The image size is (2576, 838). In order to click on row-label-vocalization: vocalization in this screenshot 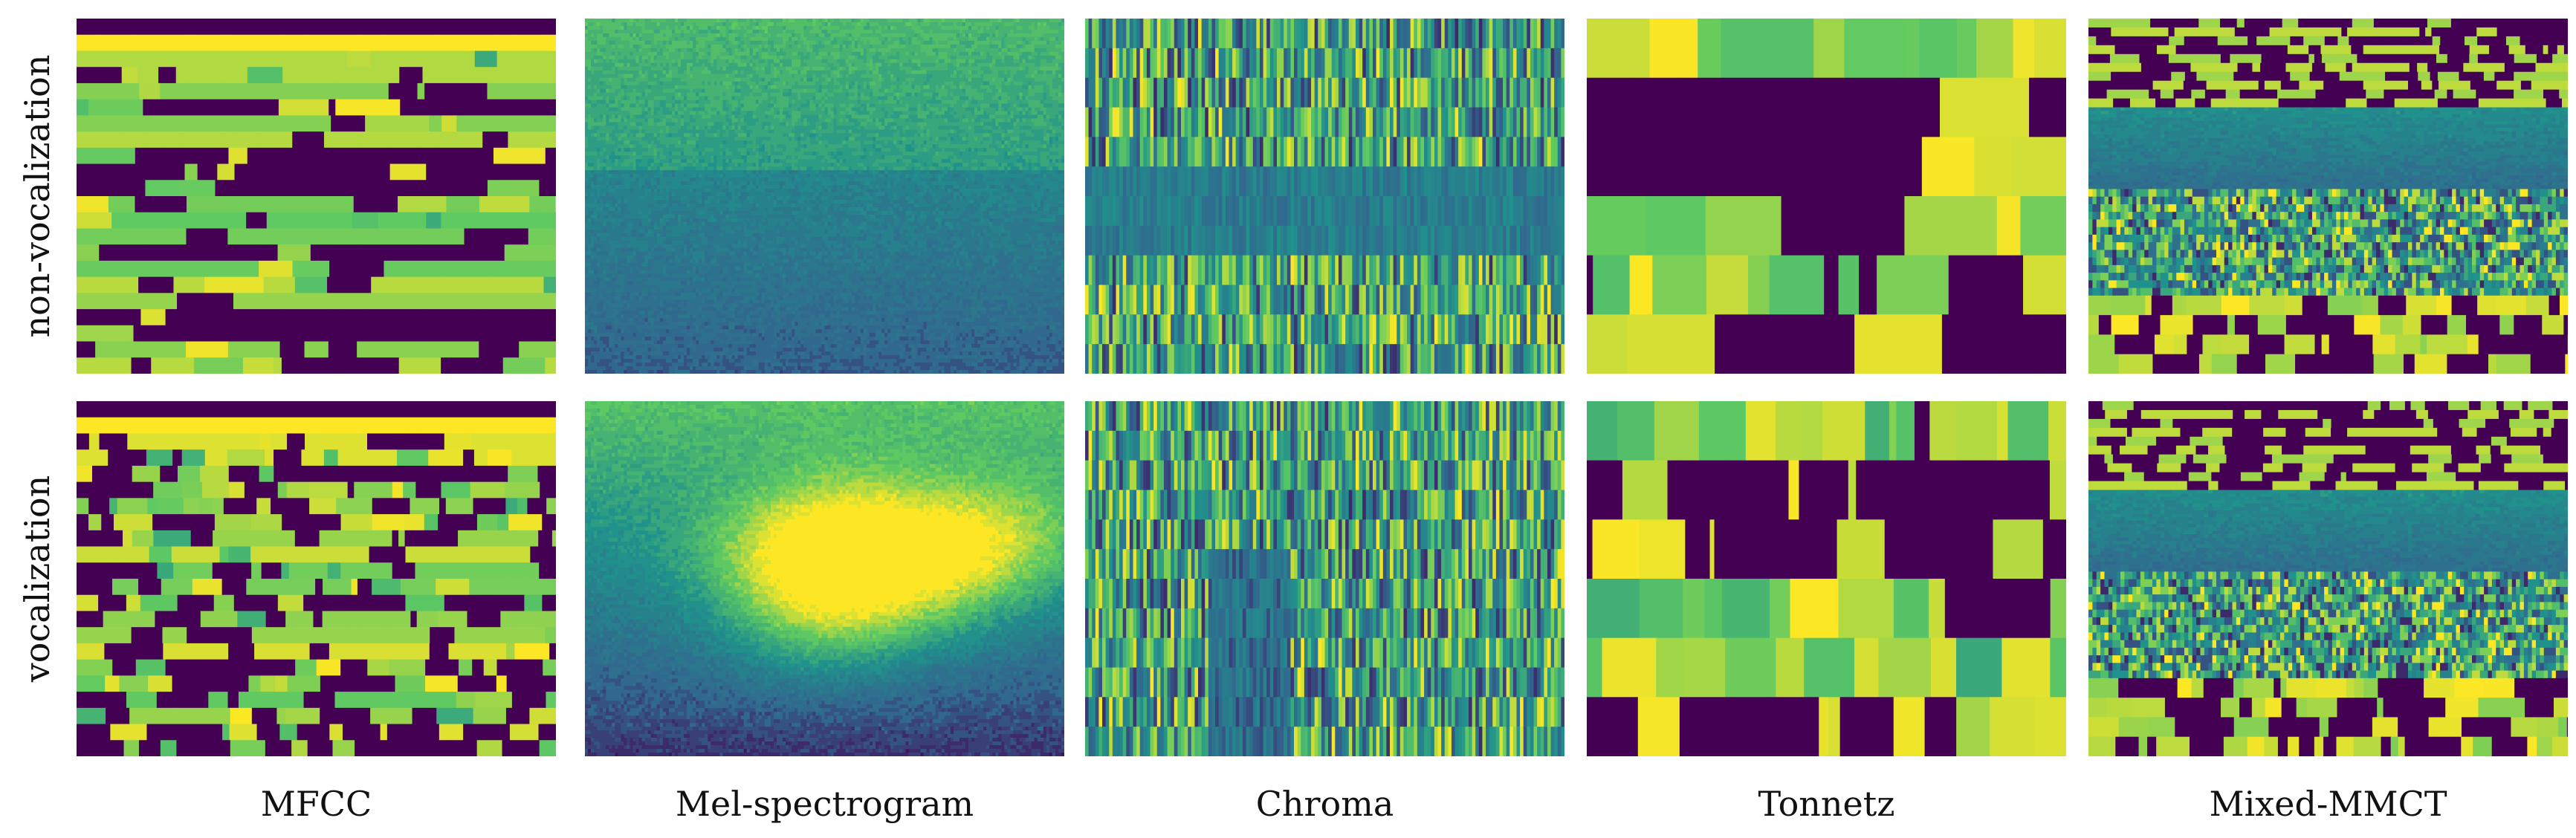, I will do `click(37, 578)`.